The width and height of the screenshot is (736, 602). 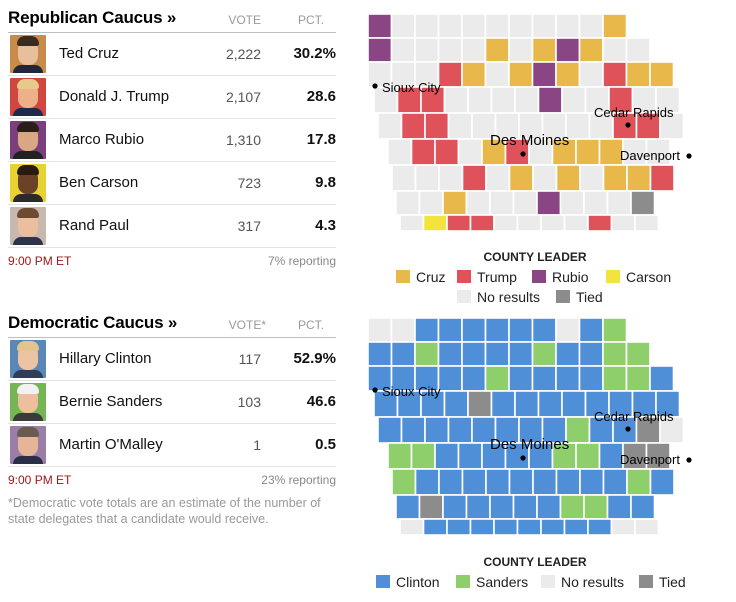 I want to click on candidate-row: Rand Paul 317 4.3, so click(x=172, y=226).